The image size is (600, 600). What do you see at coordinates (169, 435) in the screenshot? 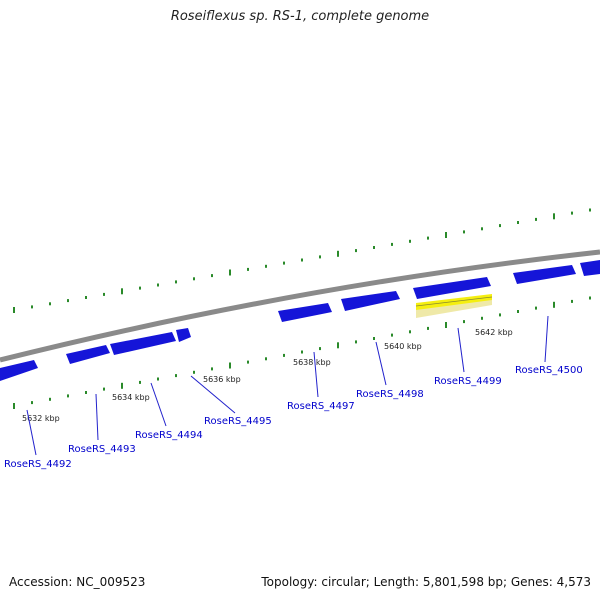
I see `gene-label-4494: RoseRS_4494` at bounding box center [169, 435].